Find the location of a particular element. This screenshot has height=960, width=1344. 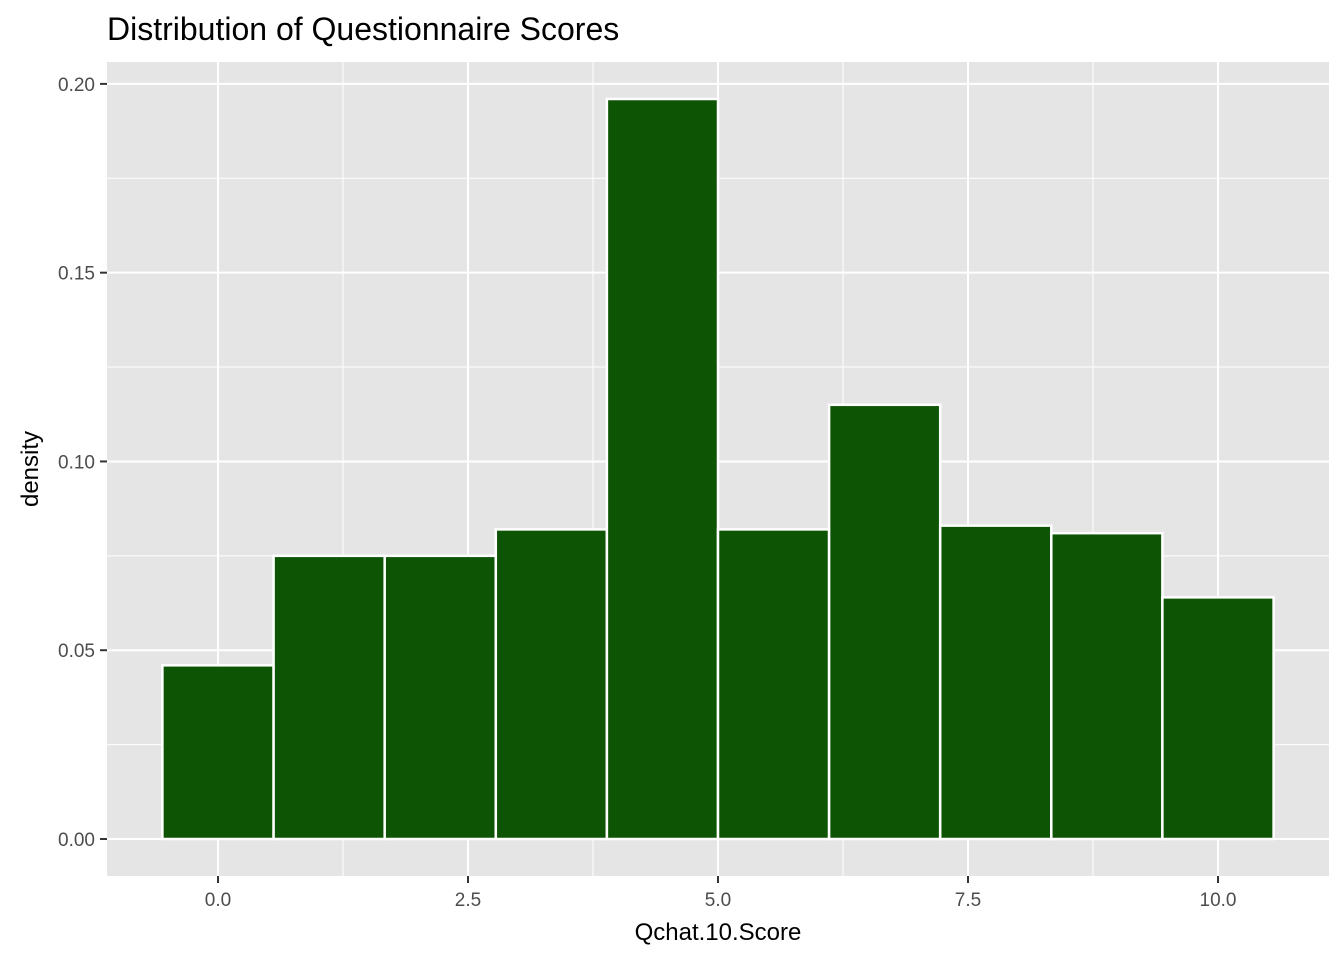

x-tick-label: 5.0 is located at coordinates (718, 900).